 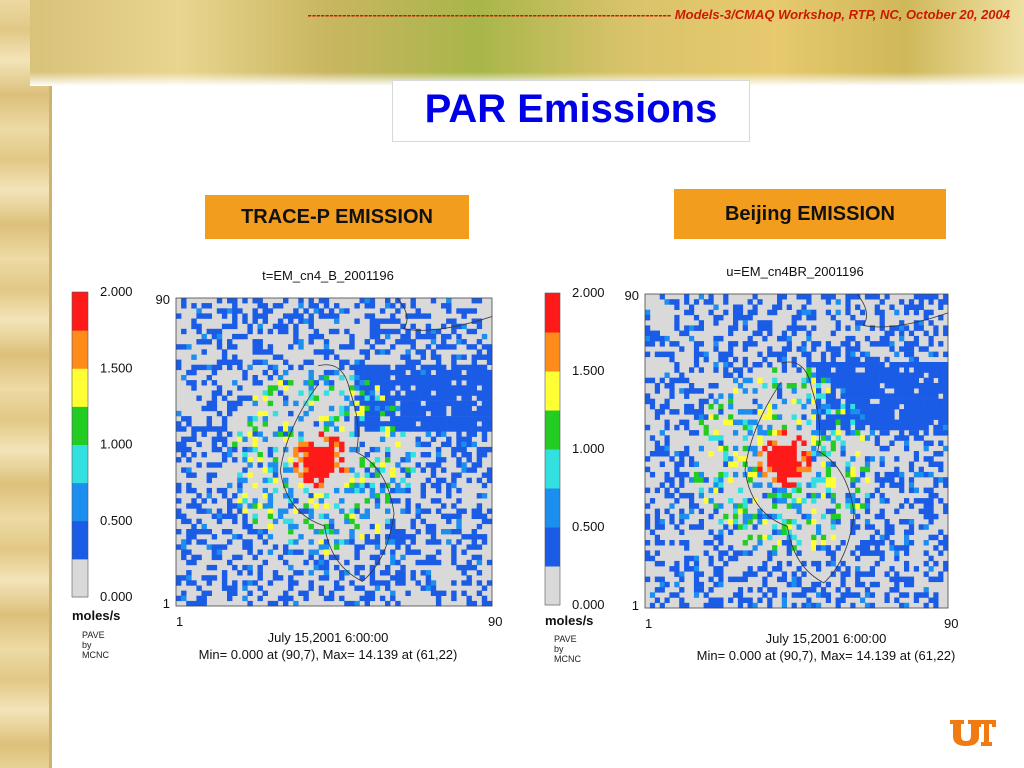 What do you see at coordinates (810, 214) in the screenshot?
I see `beijing-label: Beijing EMISSION` at bounding box center [810, 214].